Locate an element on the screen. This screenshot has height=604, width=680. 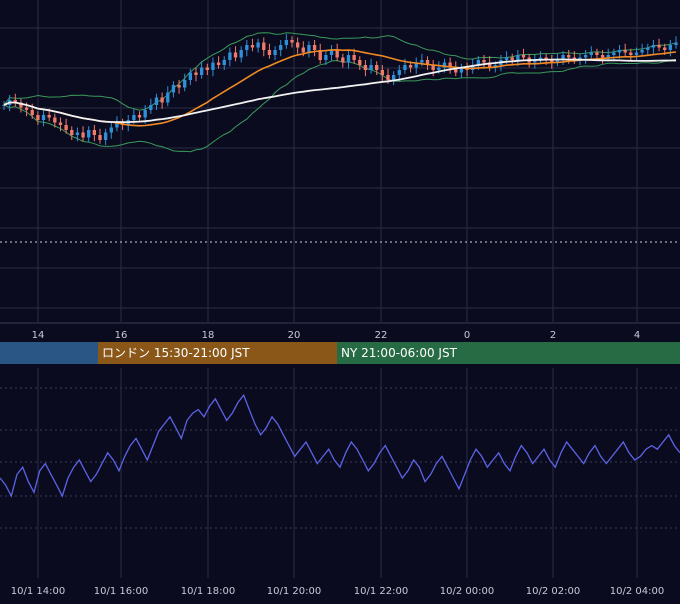
oscillator-x-tick-label: 10/2 02:00 is located at coordinates (553, 591).